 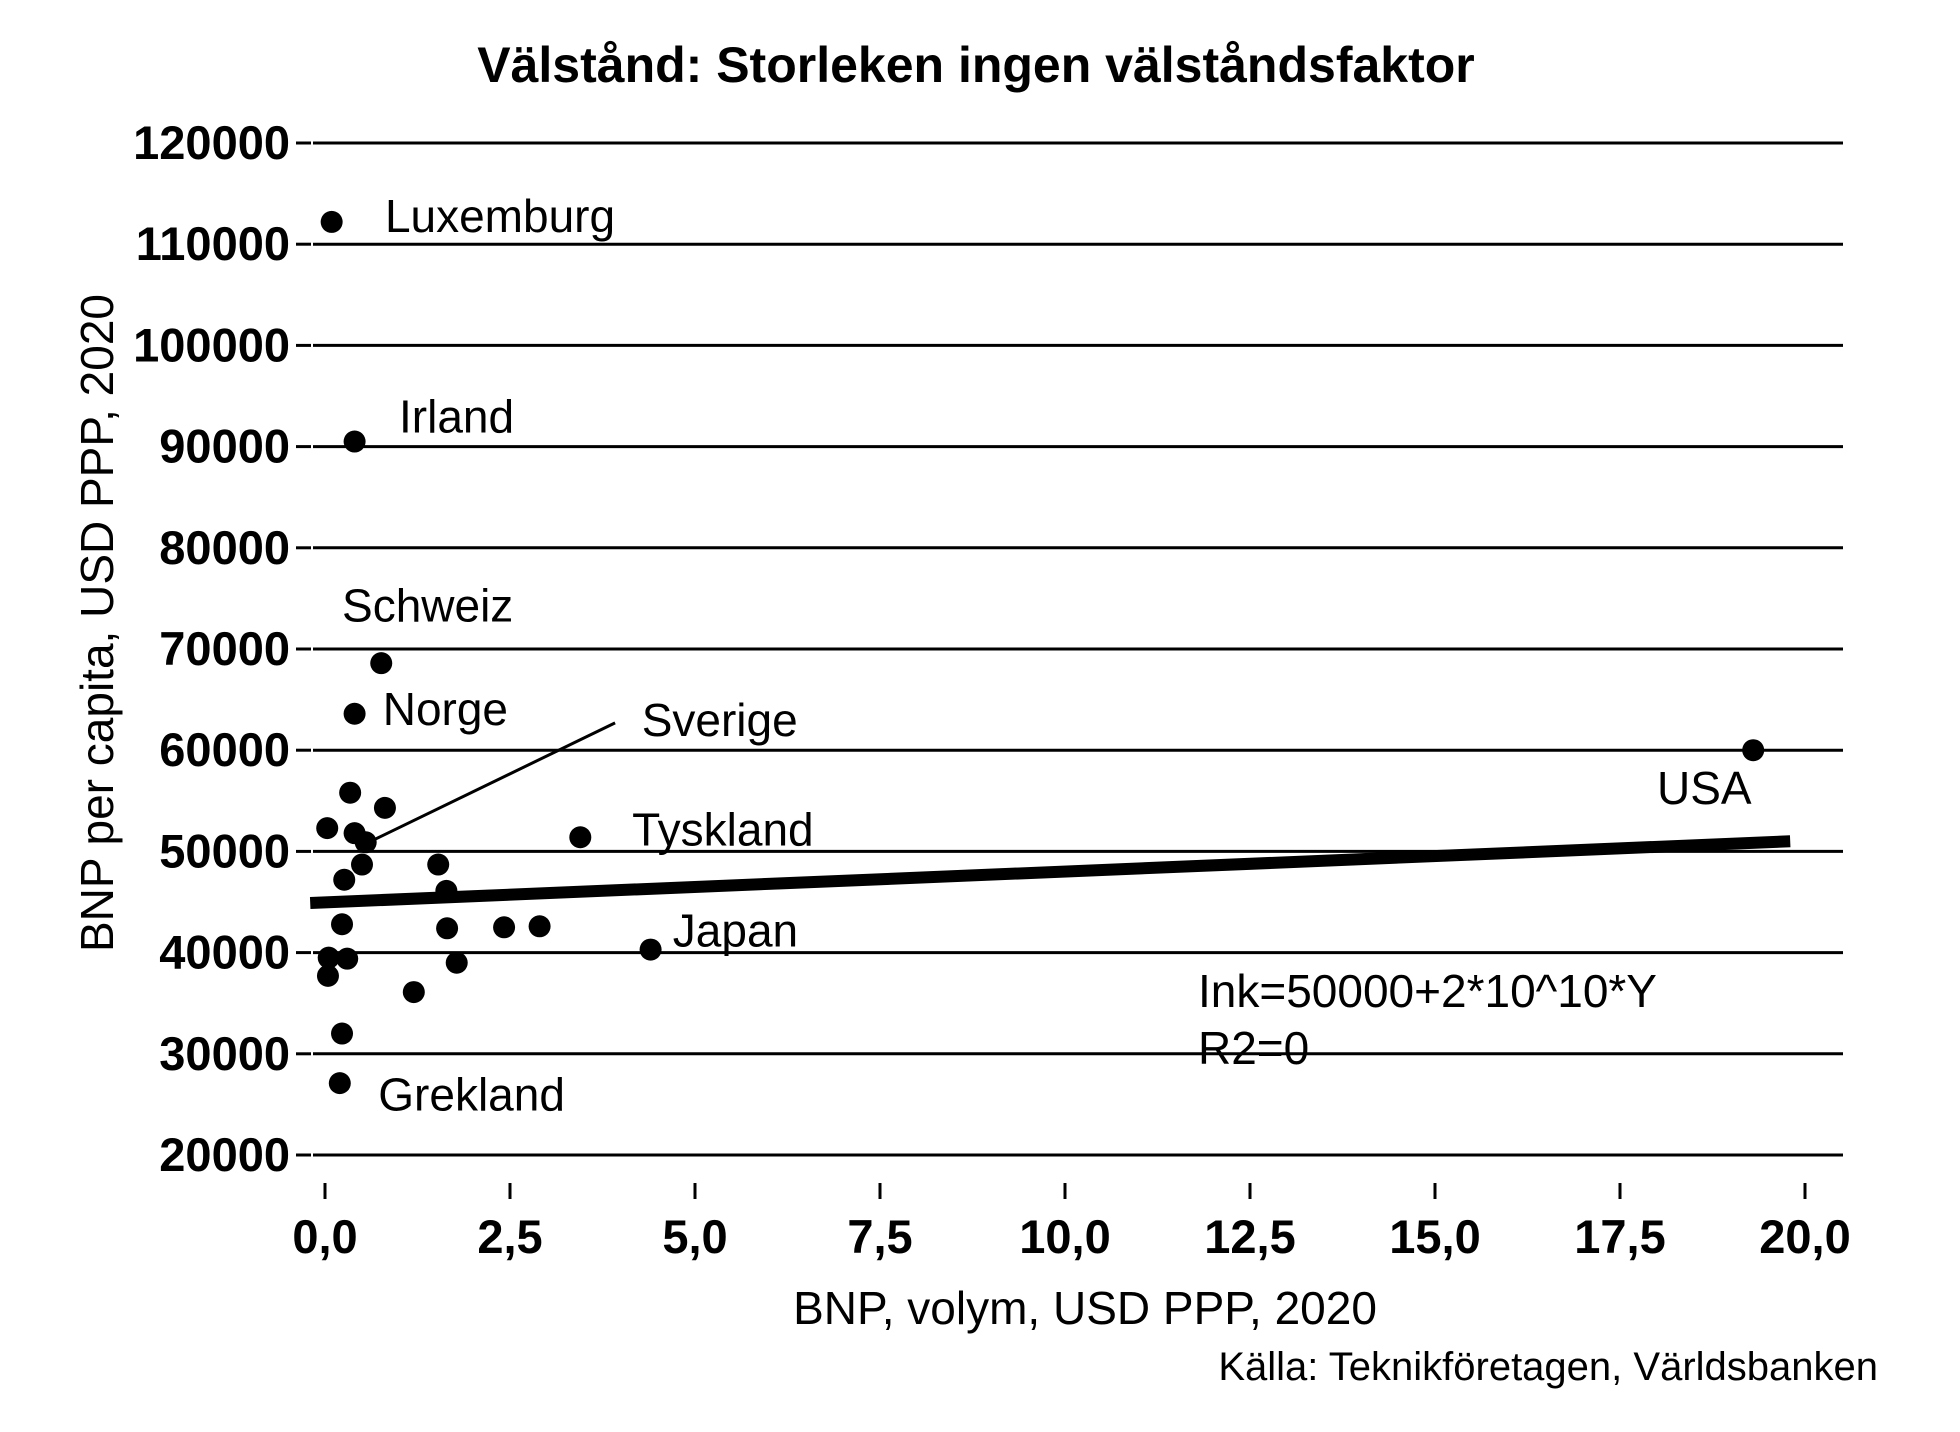 I want to click on x-tick-label-20,0: 20,0, so click(x=1804, y=1236).